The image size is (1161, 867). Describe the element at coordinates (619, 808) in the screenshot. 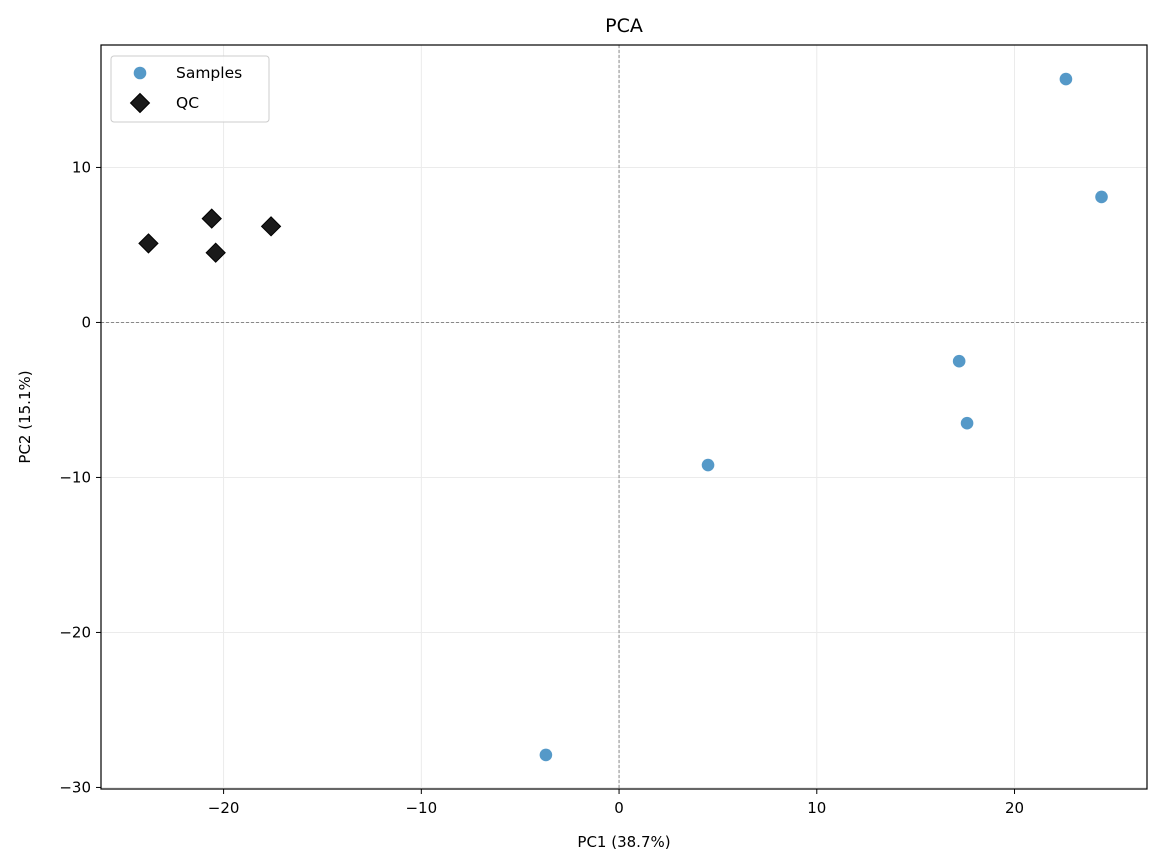

I see `x-tick-label: 0` at that location.